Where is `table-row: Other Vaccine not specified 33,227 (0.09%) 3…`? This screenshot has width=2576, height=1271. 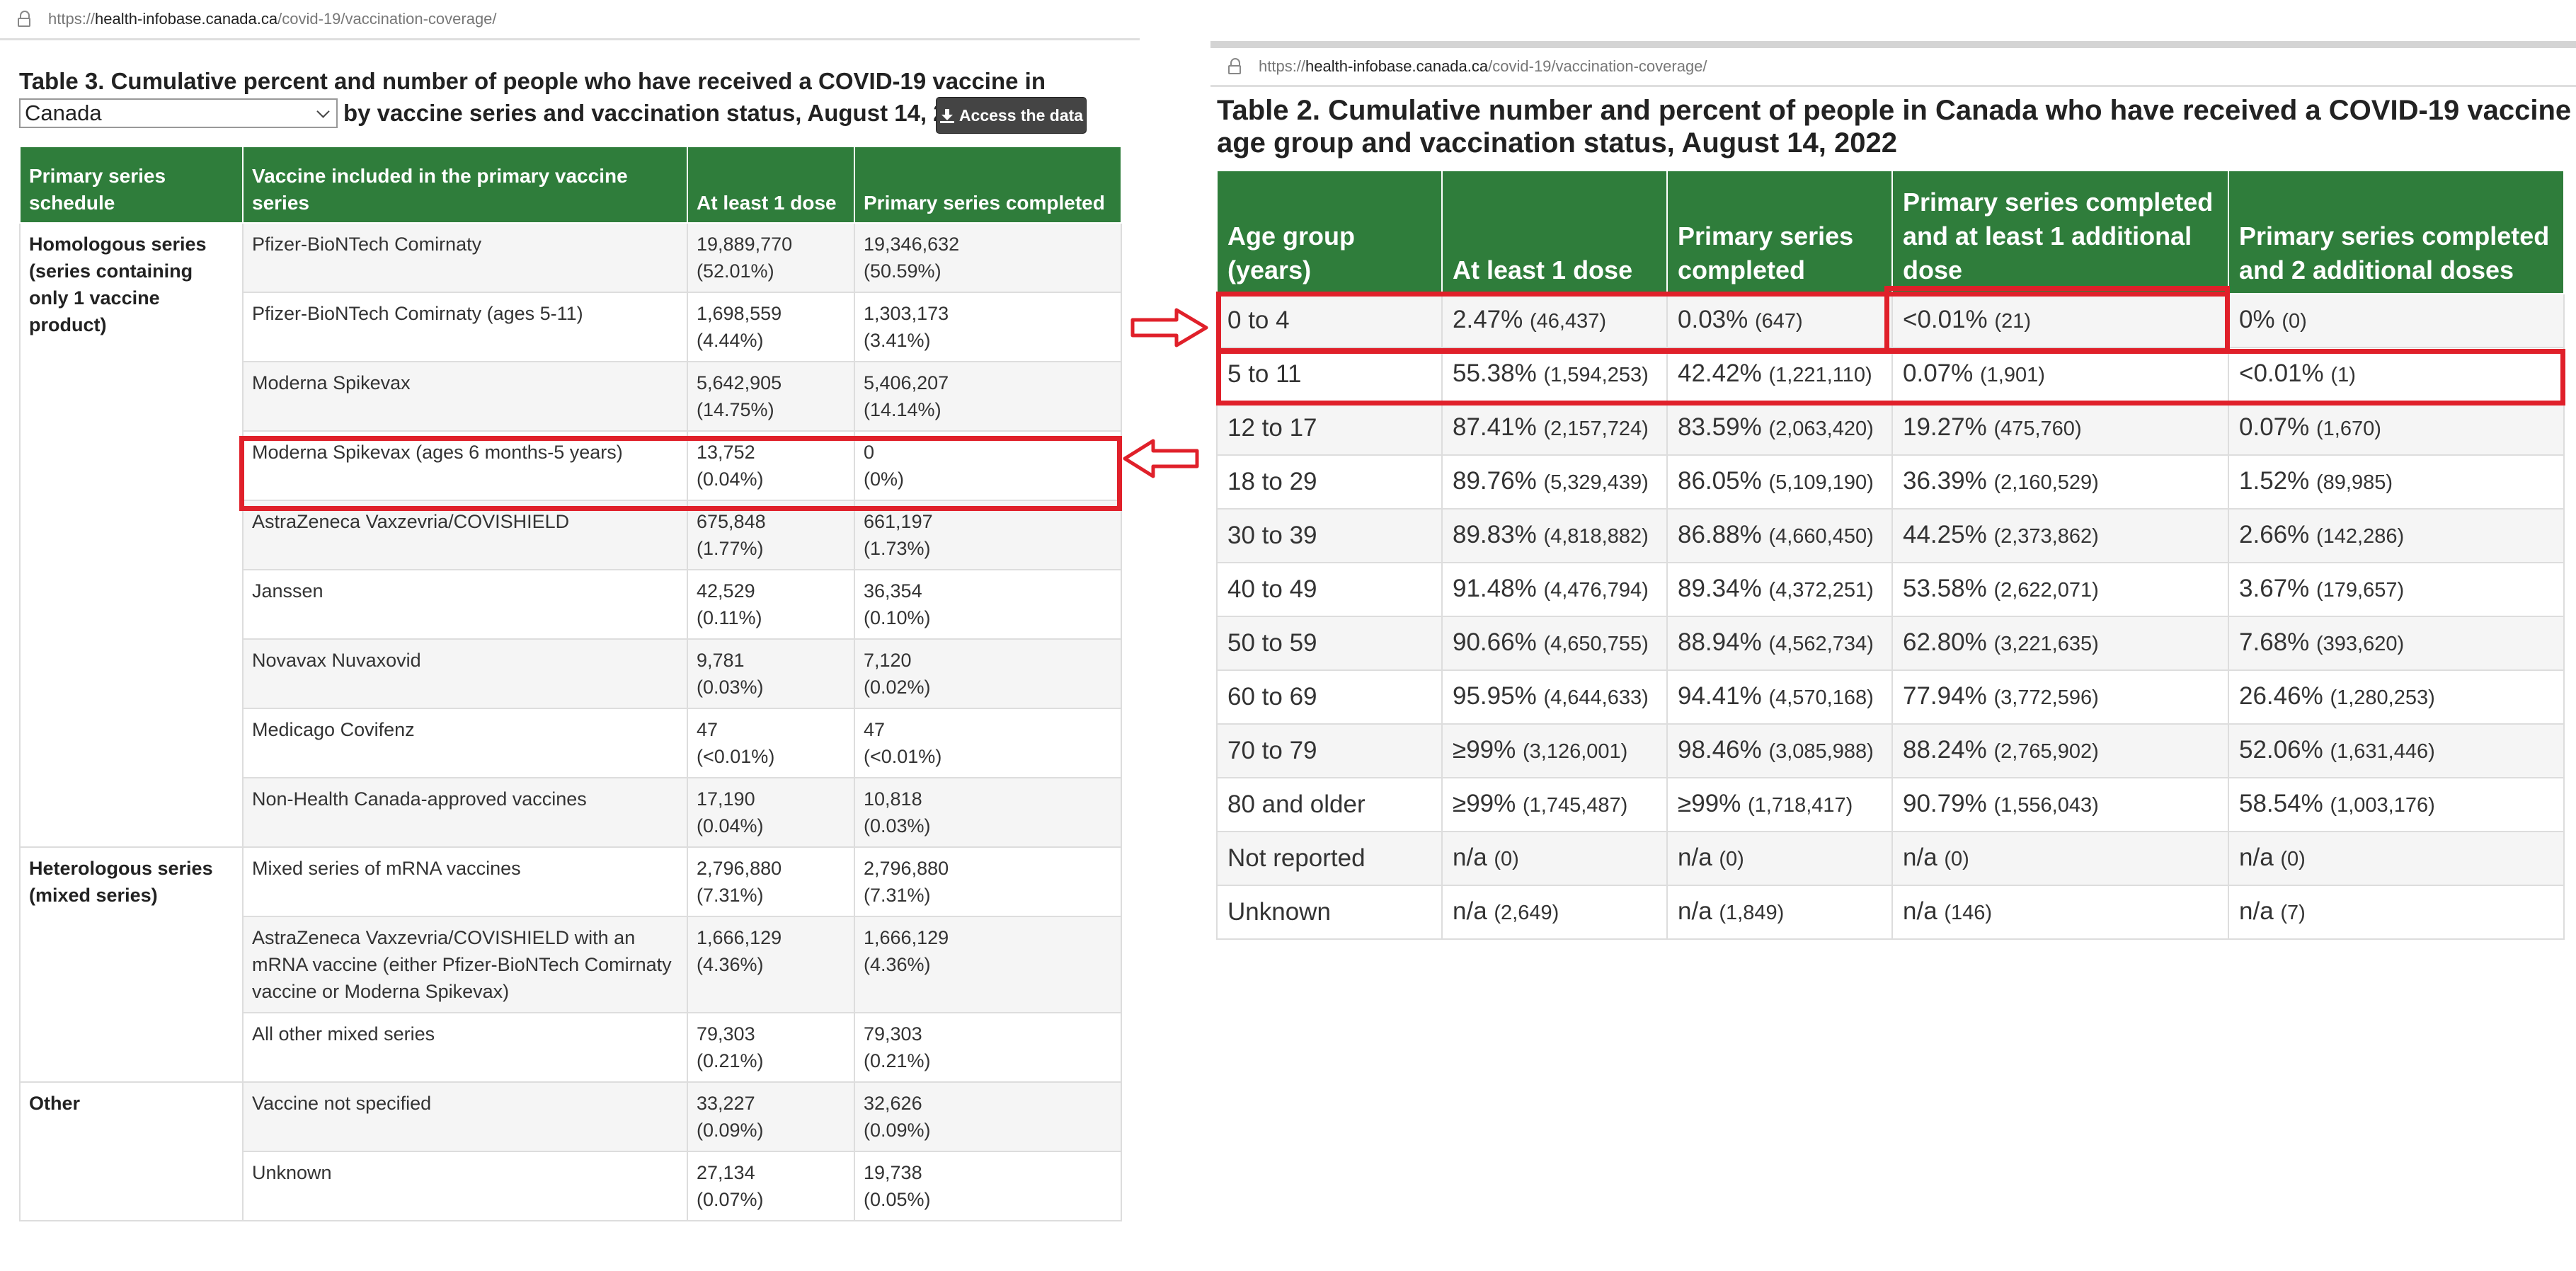
table-row: Other Vaccine not specified 33,227 (0.09%) 3… is located at coordinates (570, 1151).